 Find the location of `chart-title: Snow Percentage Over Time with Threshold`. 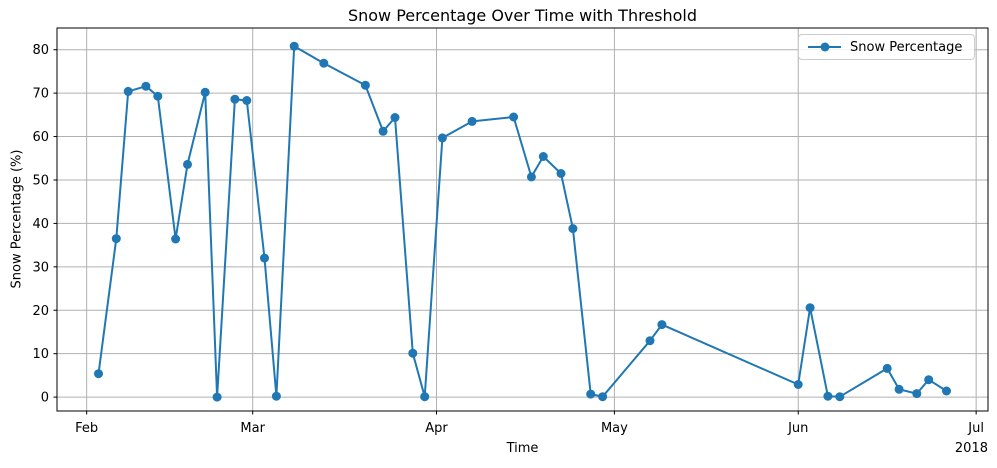

chart-title: Snow Percentage Over Time with Threshold is located at coordinates (522, 15).